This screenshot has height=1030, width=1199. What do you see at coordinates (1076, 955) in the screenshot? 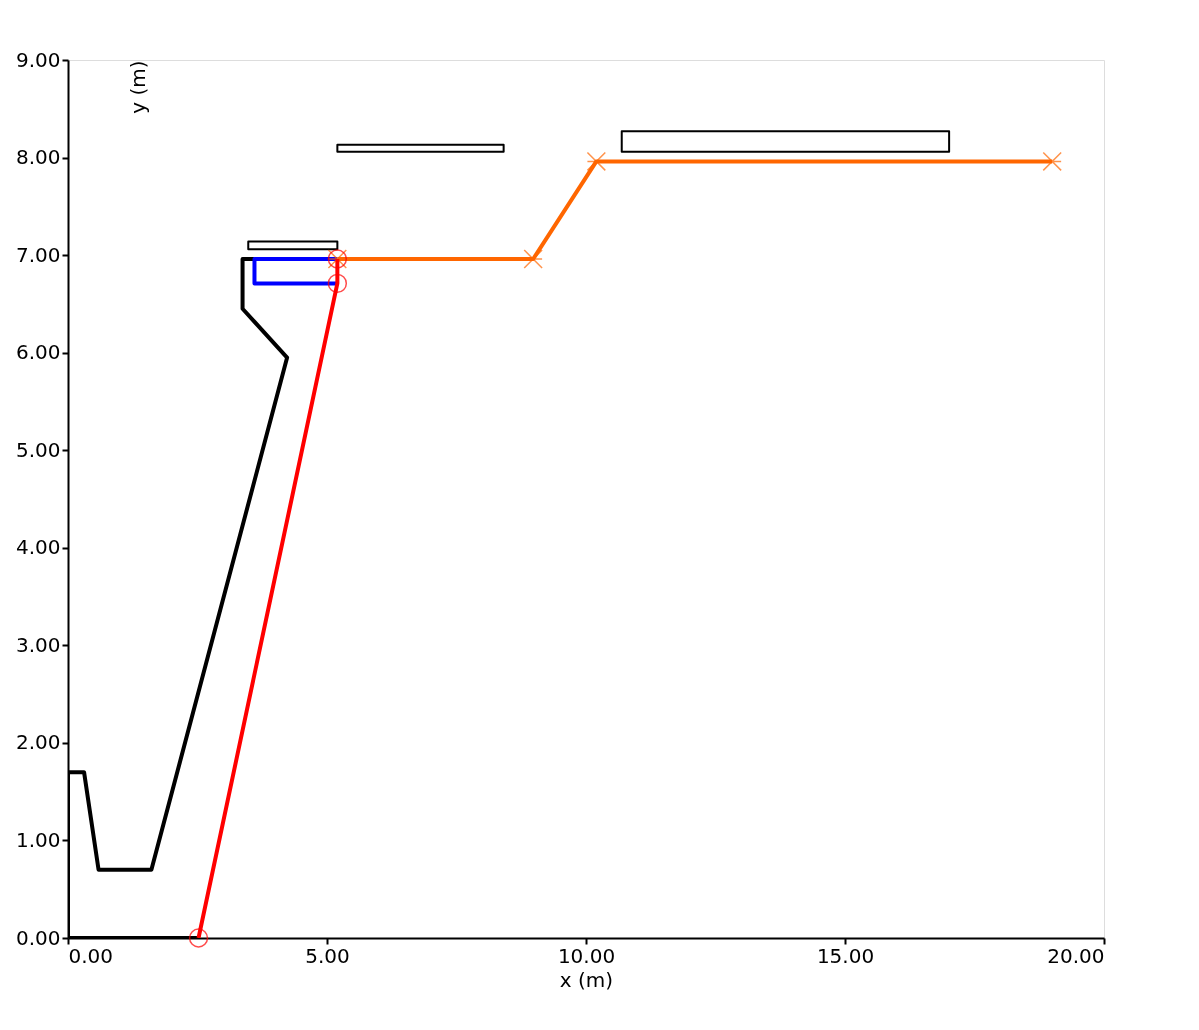
I see `x-tick-label: 20.00` at bounding box center [1076, 955].